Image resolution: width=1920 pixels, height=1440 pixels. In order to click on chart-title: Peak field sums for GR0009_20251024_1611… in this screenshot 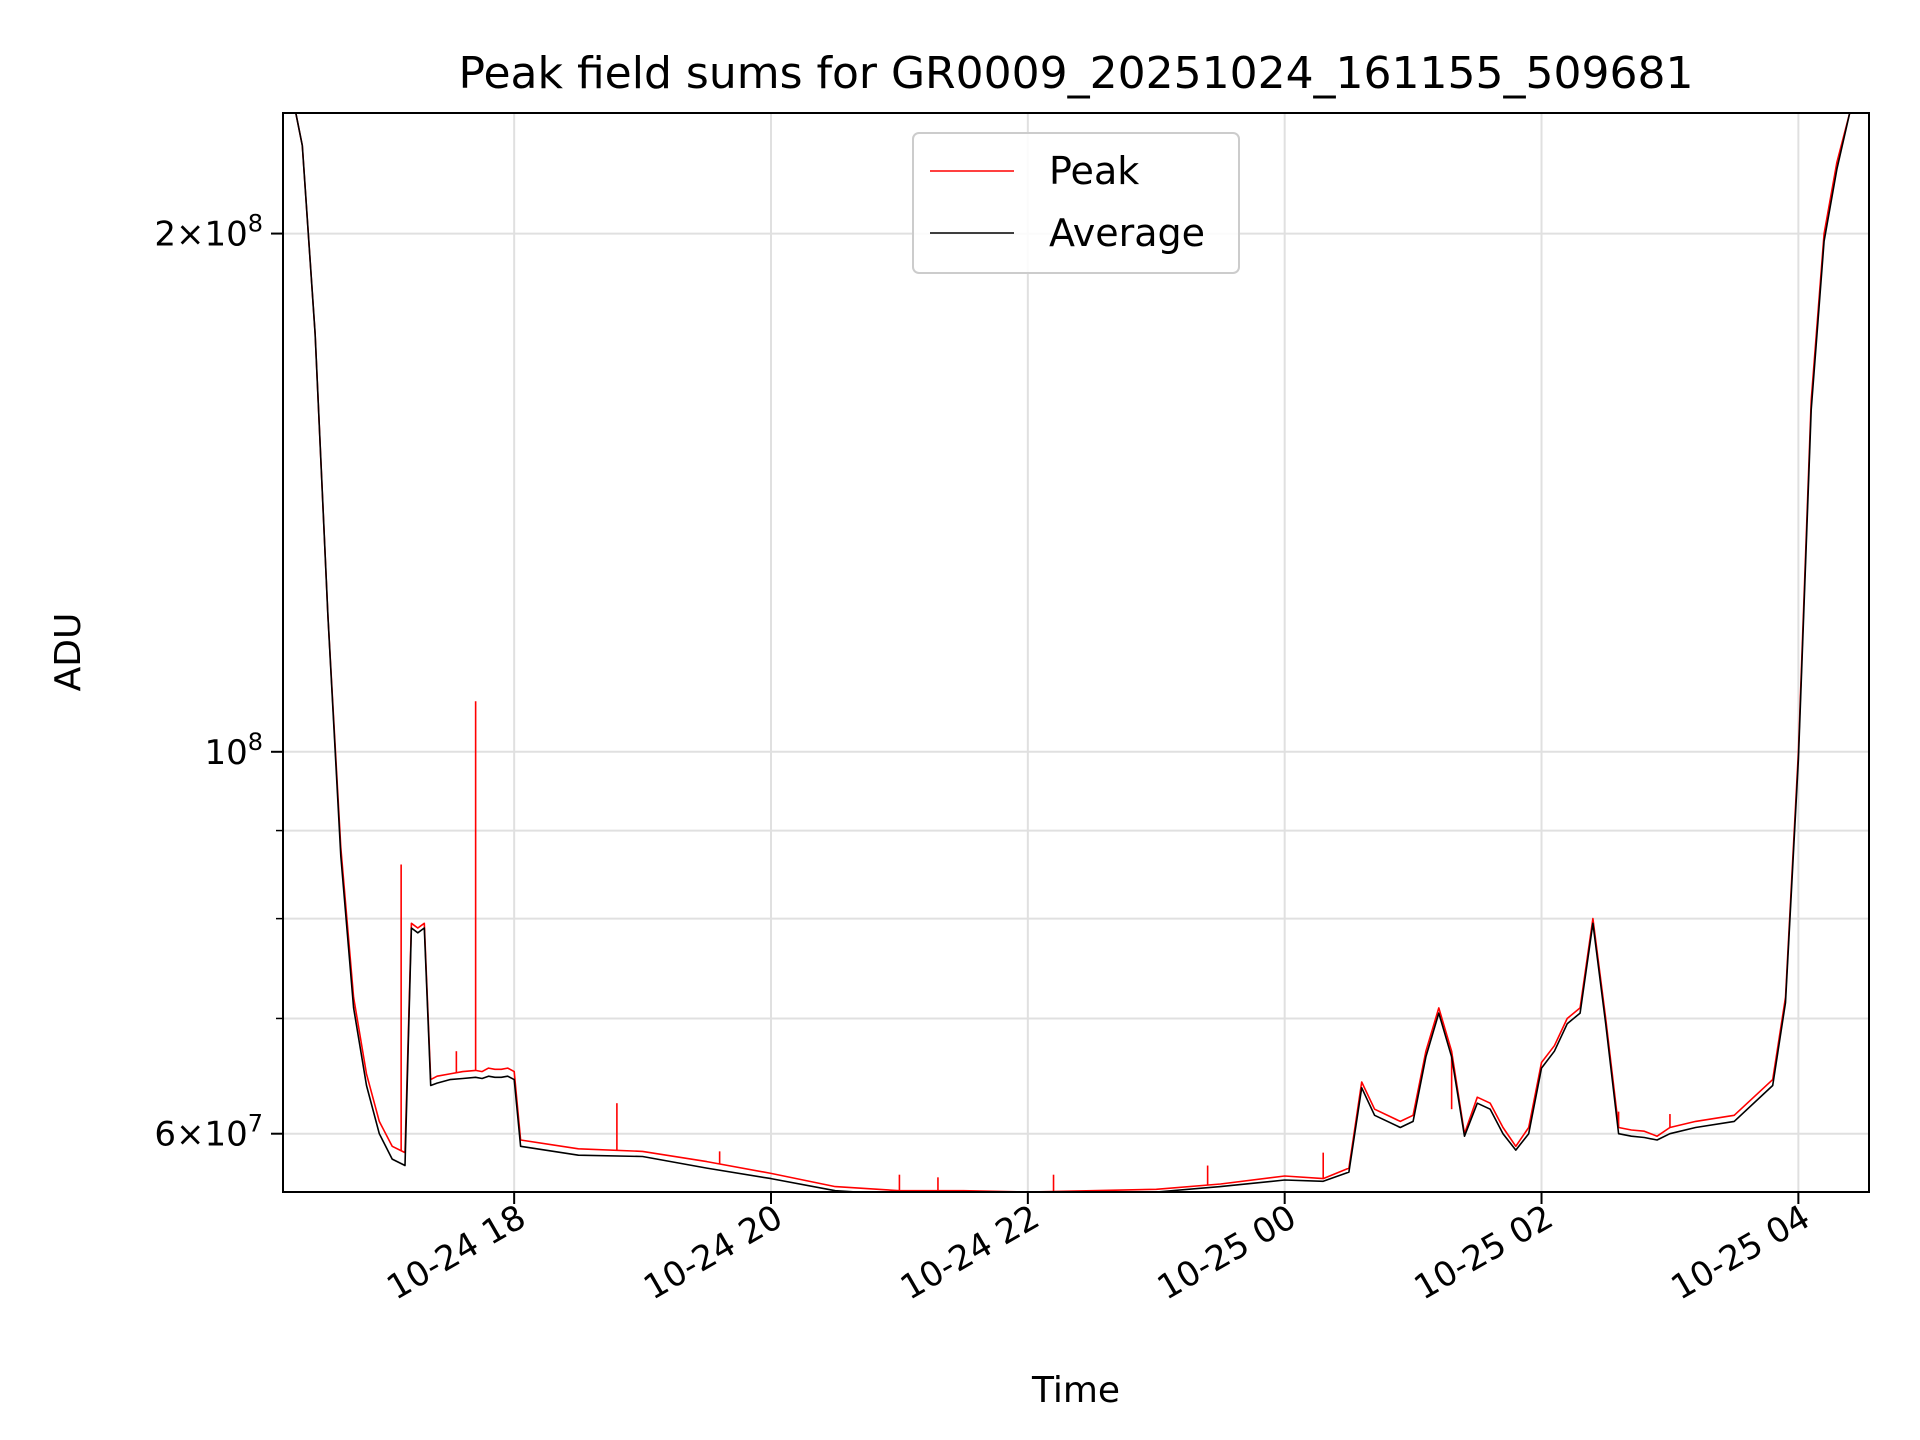, I will do `click(1076, 73)`.